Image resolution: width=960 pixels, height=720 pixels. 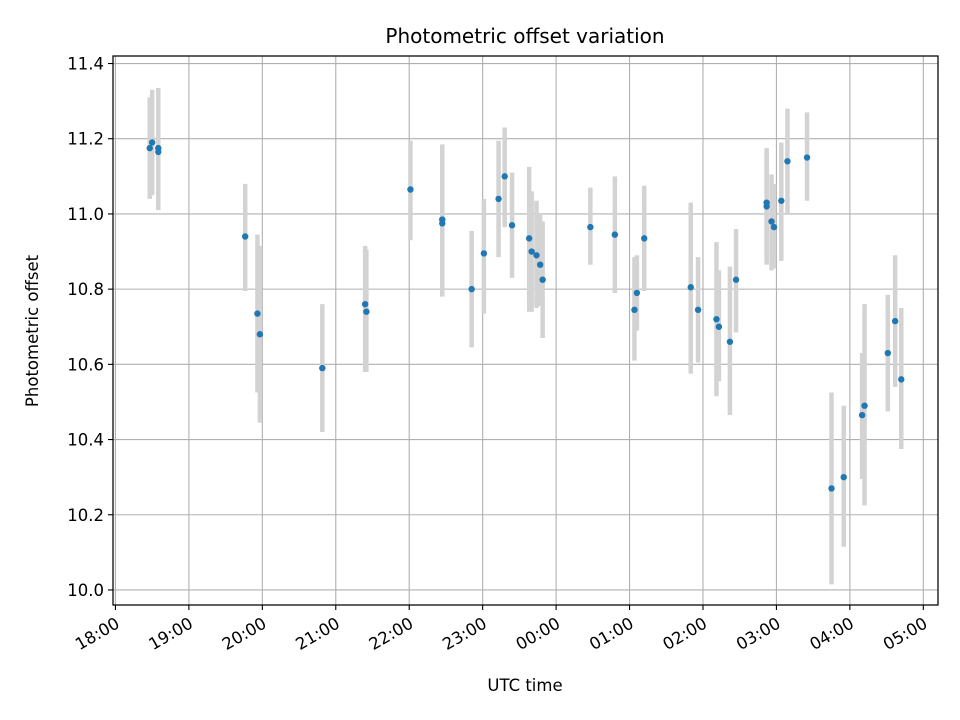 I want to click on x-axis-label: UTC time, so click(x=524, y=685).